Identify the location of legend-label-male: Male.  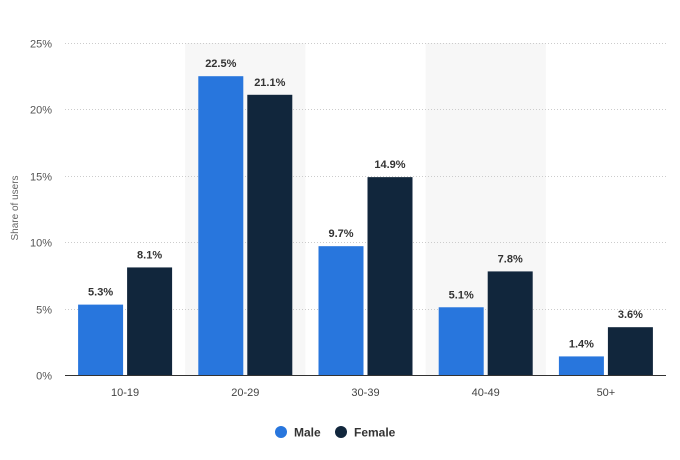
(307, 433).